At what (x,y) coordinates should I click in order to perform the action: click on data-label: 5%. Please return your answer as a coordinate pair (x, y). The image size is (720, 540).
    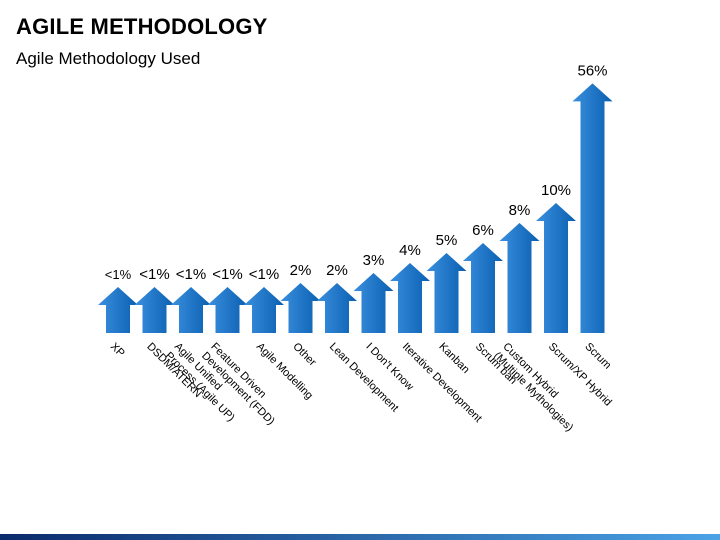
    Looking at the image, I should click on (447, 240).